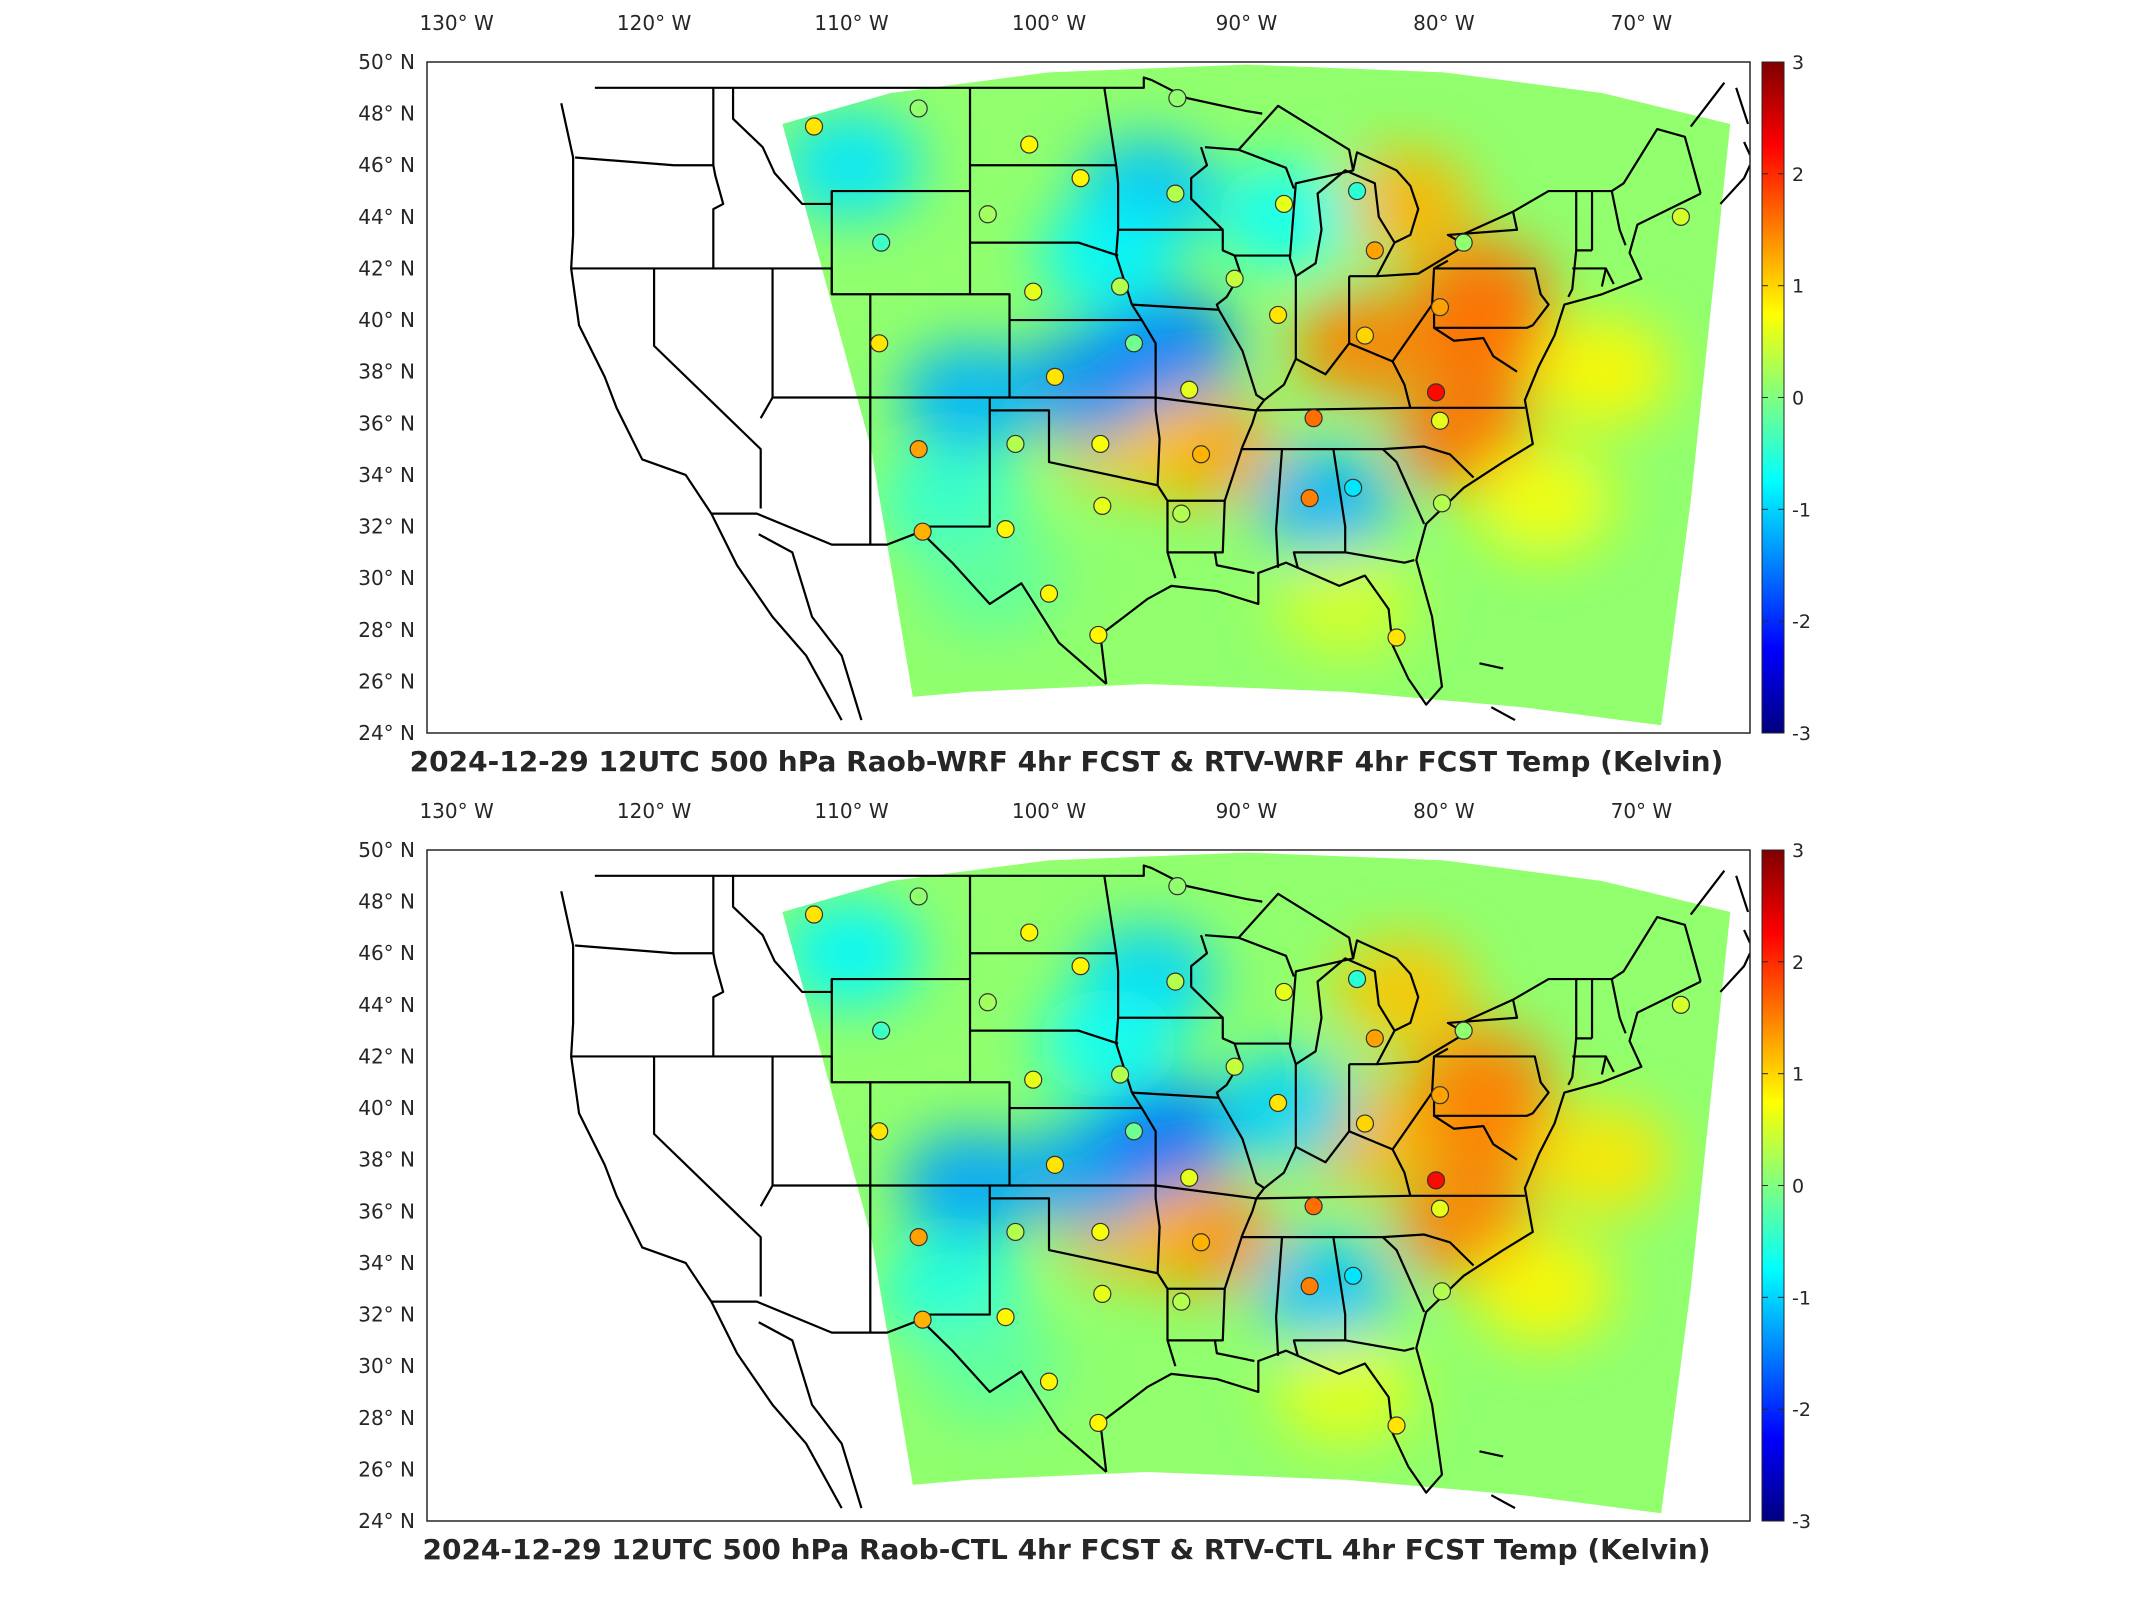 The height and width of the screenshot is (1600, 2133). What do you see at coordinates (654, 23) in the screenshot?
I see `longitude-tick-label: 120° W` at bounding box center [654, 23].